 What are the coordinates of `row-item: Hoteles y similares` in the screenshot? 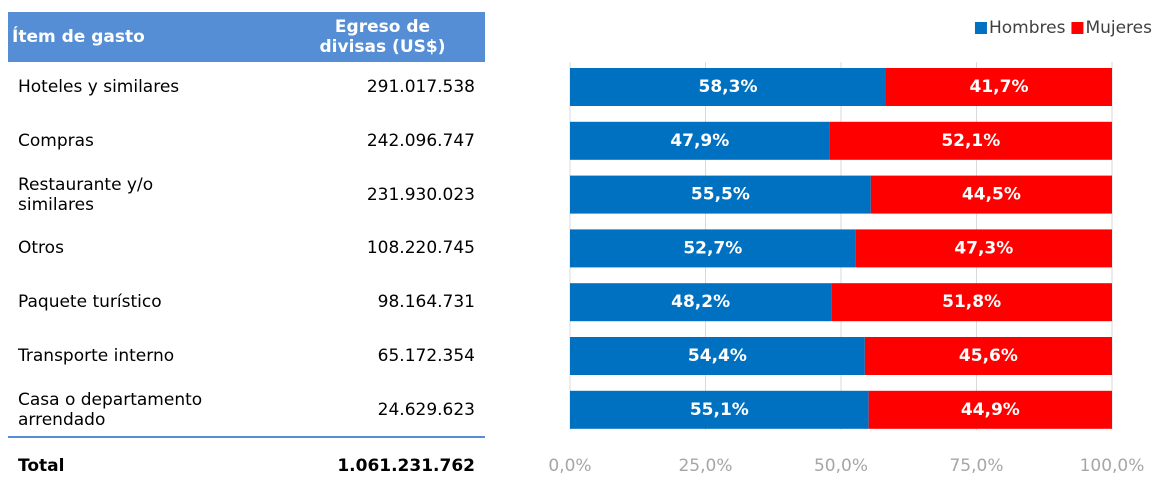 It's located at (99, 87).